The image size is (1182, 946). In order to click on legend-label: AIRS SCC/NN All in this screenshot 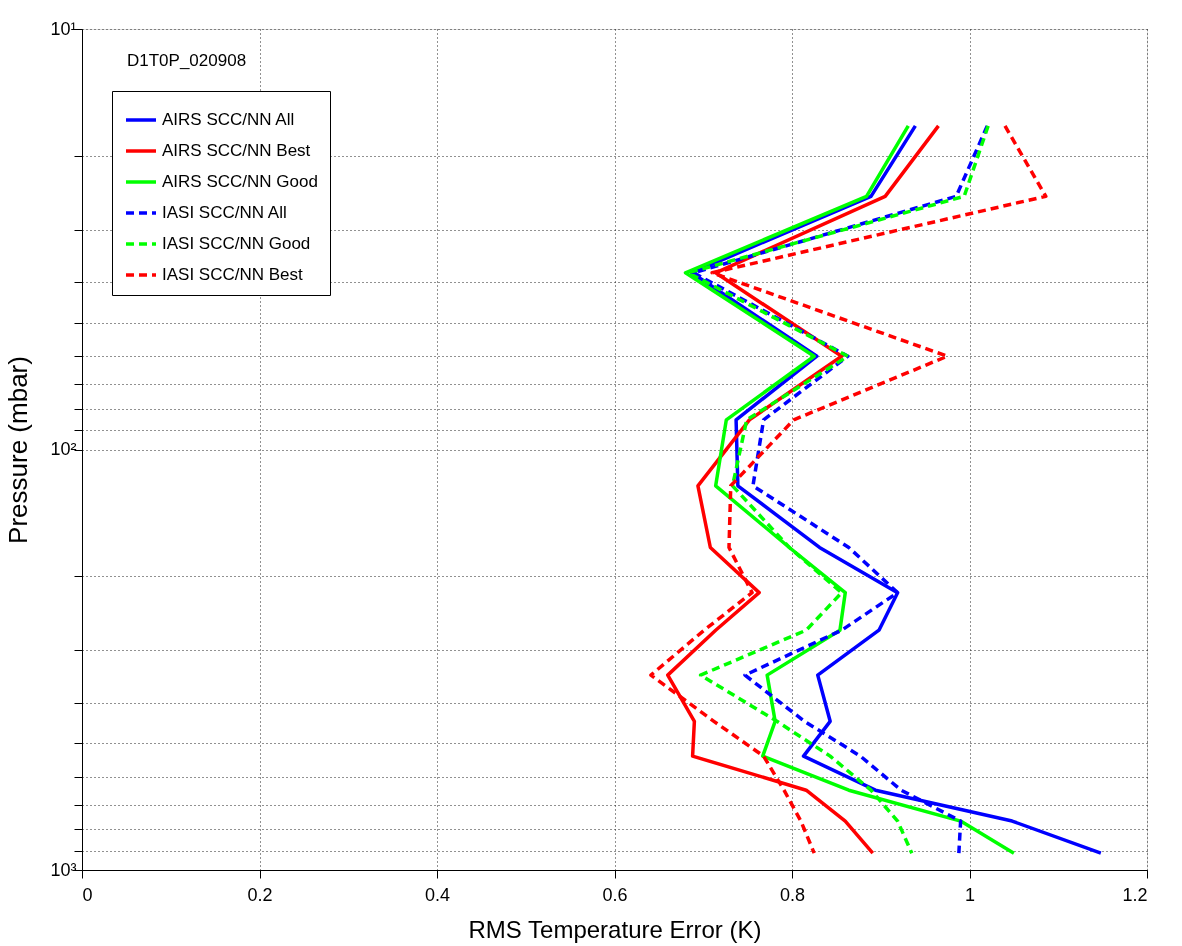, I will do `click(228, 119)`.